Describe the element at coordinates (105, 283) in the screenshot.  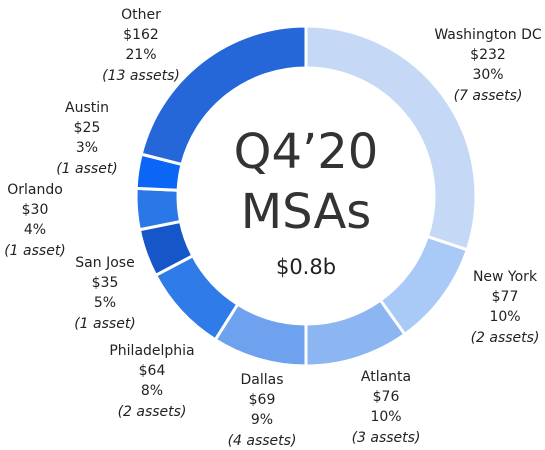
I see `value-label: $35` at that location.